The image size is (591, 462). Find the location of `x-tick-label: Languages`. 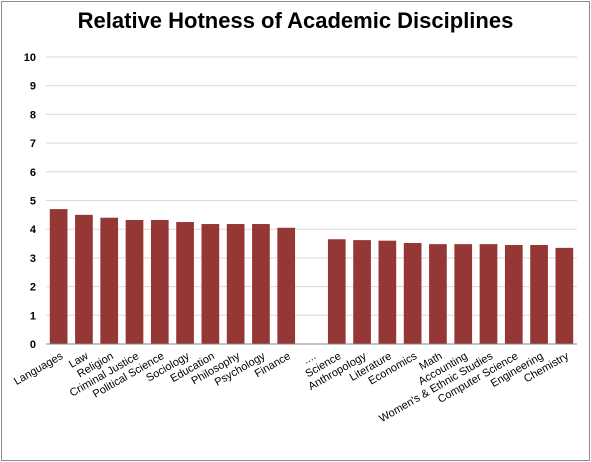

x-tick-label: Languages is located at coordinates (39, 369).